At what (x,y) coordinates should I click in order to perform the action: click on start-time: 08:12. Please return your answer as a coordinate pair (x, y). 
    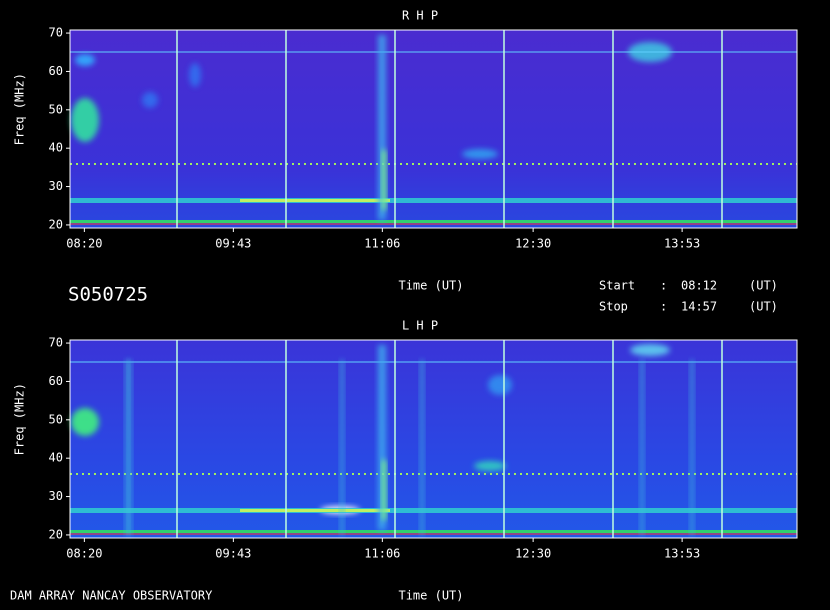
    Looking at the image, I should click on (699, 286).